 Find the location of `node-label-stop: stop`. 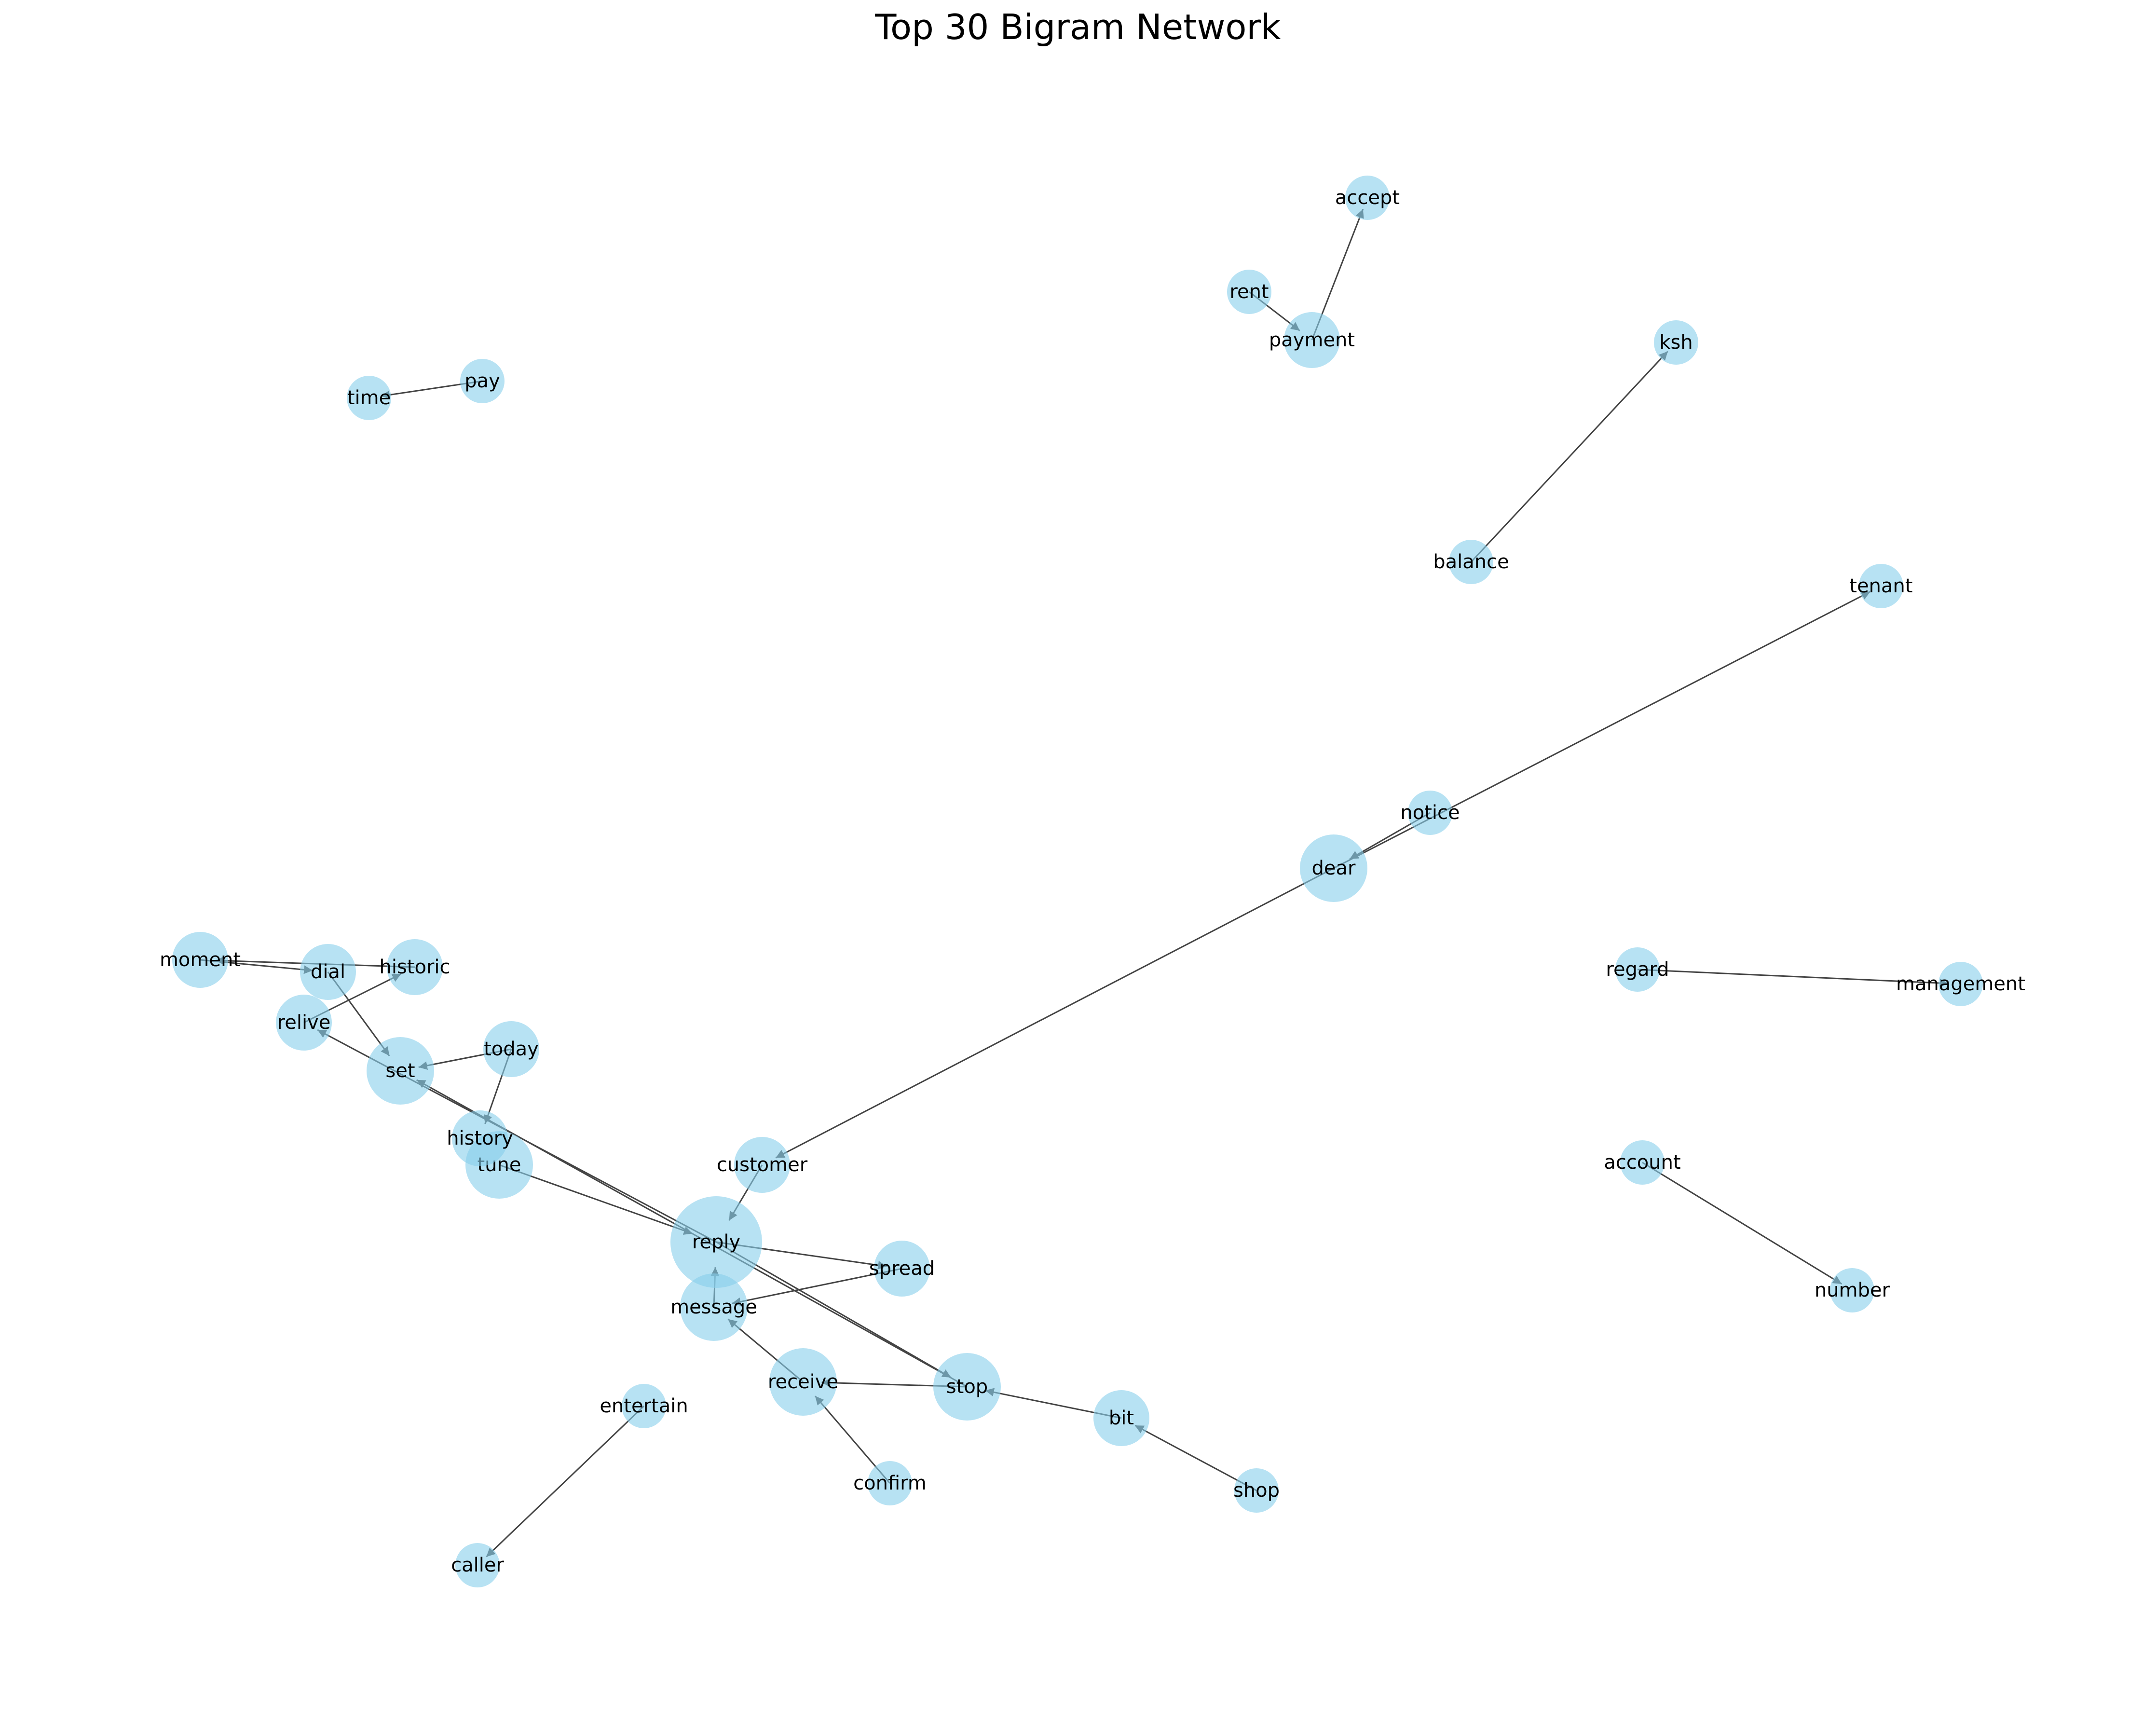

node-label-stop: stop is located at coordinates (967, 1387).